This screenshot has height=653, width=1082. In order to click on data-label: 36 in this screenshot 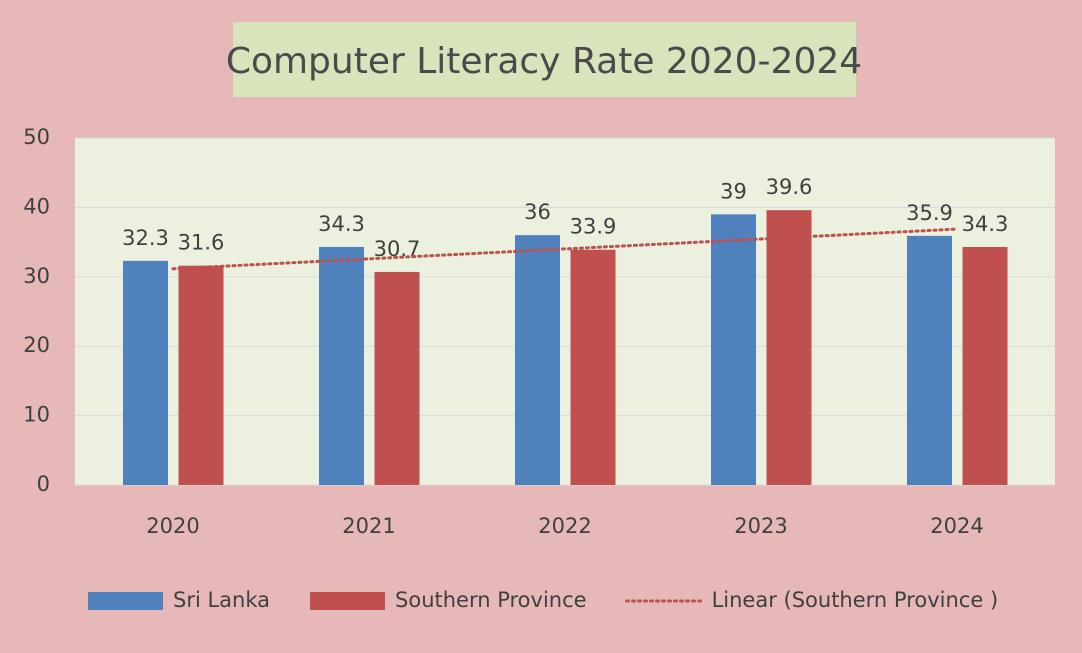, I will do `click(537, 212)`.